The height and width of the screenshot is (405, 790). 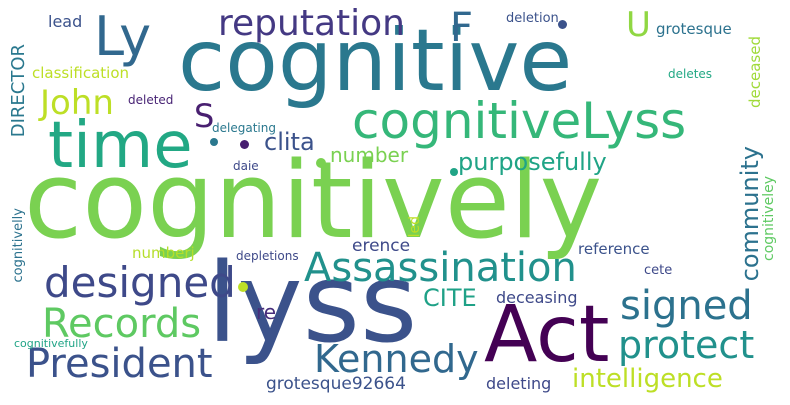 I want to click on word-grotesque92664: grotesque92664, so click(x=336, y=384).